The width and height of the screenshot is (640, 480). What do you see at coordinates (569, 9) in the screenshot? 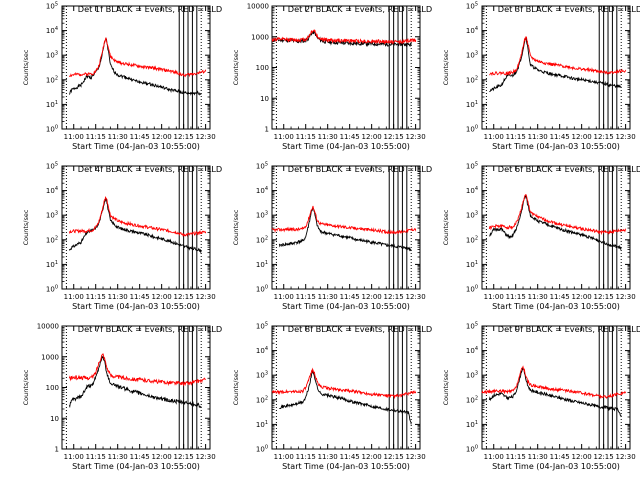
I see `chart-title: Det 3f BLACK = Events, RED = LLD` at bounding box center [569, 9].